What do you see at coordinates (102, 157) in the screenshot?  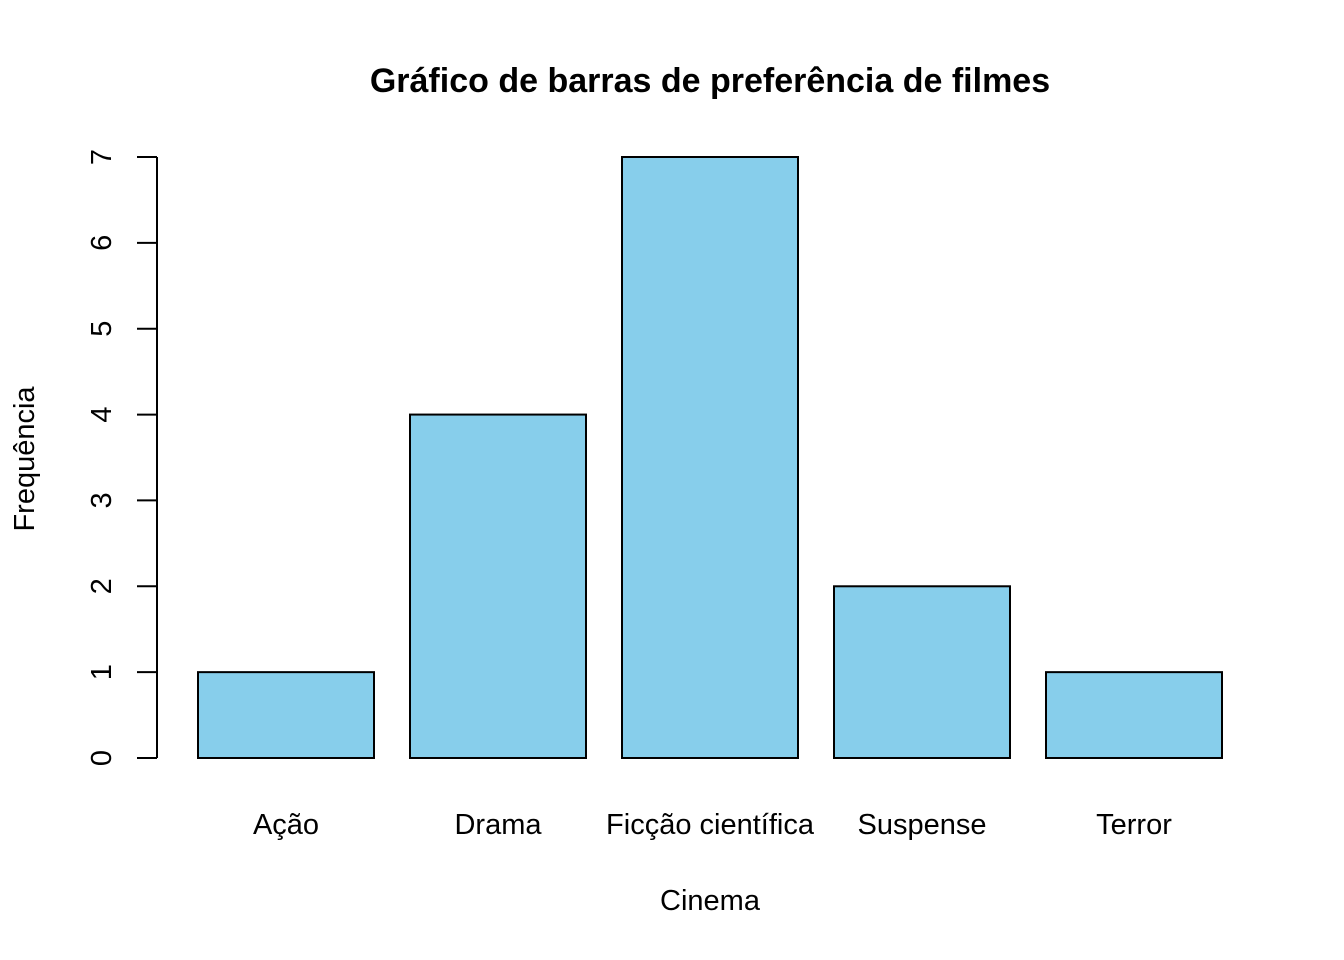 I see `y-tick-label: 7` at bounding box center [102, 157].